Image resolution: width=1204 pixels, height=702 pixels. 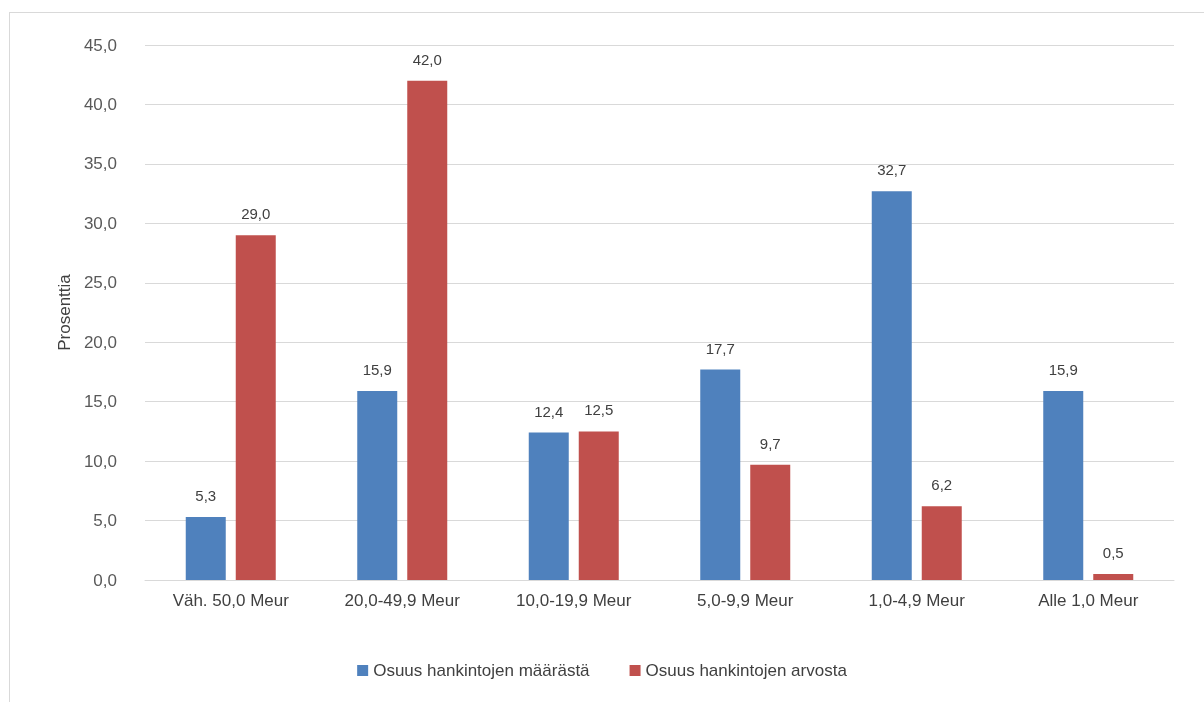 What do you see at coordinates (1088, 600) in the screenshot?
I see `x-tick-label: Alle 1,0 Meur` at bounding box center [1088, 600].